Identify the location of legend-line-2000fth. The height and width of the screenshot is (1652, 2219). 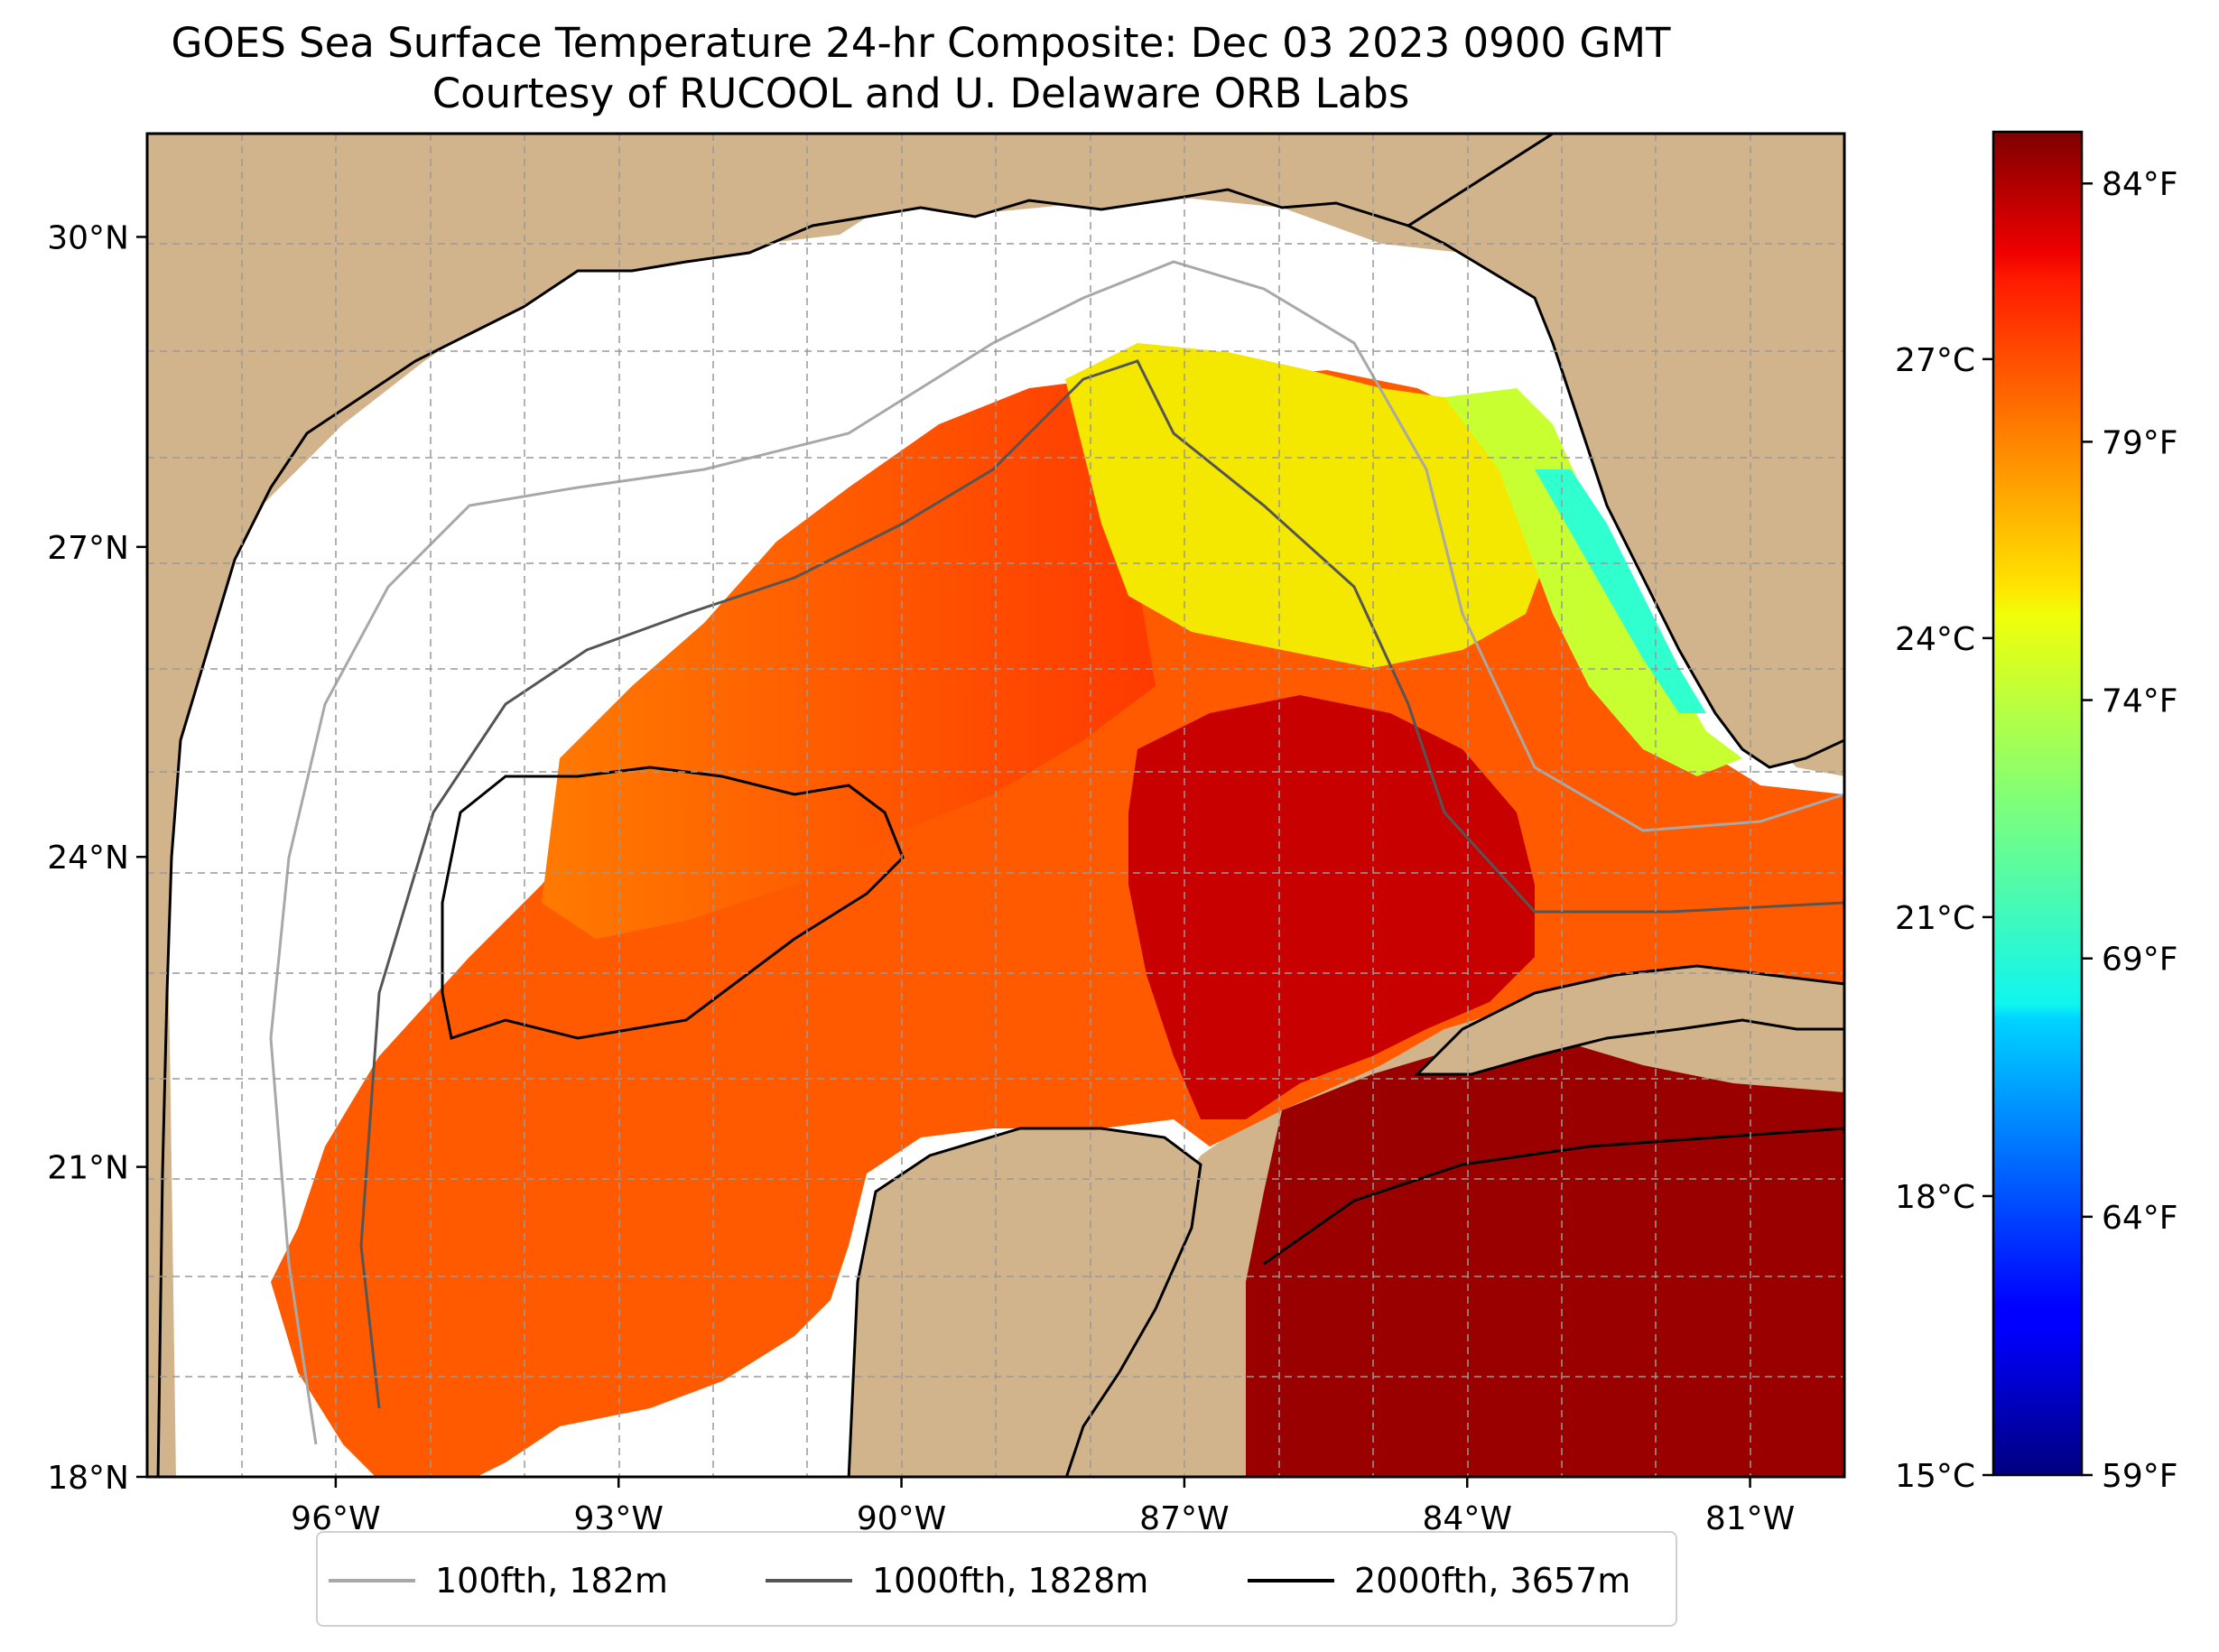
(1291, 1580).